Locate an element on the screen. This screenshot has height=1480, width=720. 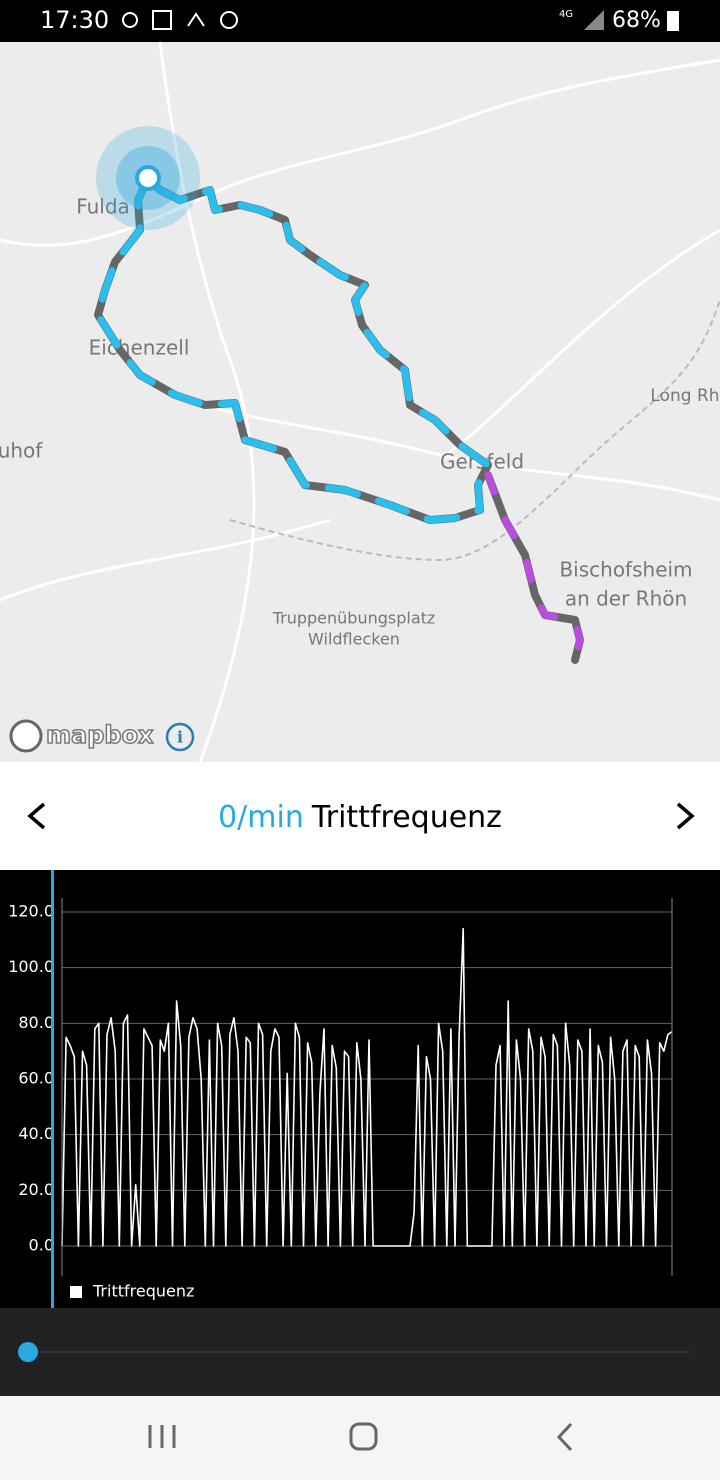
recent-apps-button is located at coordinates (162, 1436).